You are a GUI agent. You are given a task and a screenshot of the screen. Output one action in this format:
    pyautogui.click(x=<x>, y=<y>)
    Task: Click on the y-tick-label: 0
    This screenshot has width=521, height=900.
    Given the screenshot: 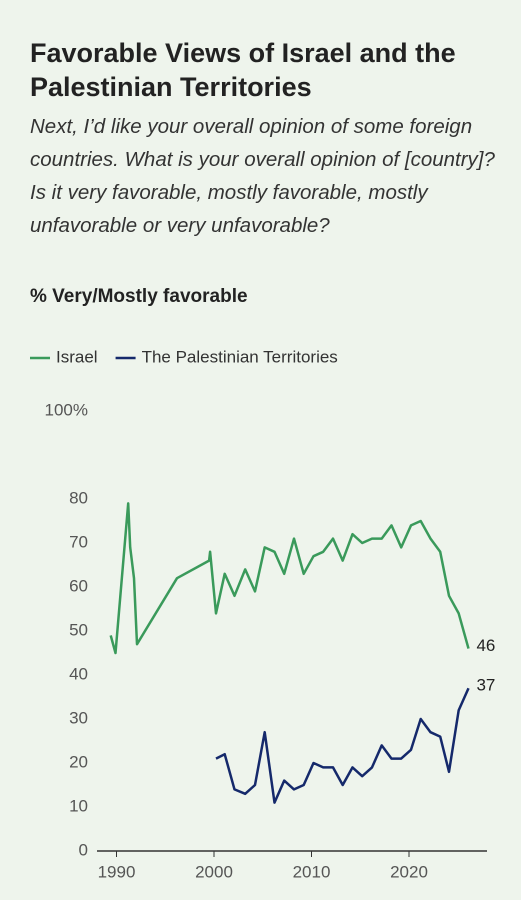 What is the action you would take?
    pyautogui.click(x=83, y=849)
    